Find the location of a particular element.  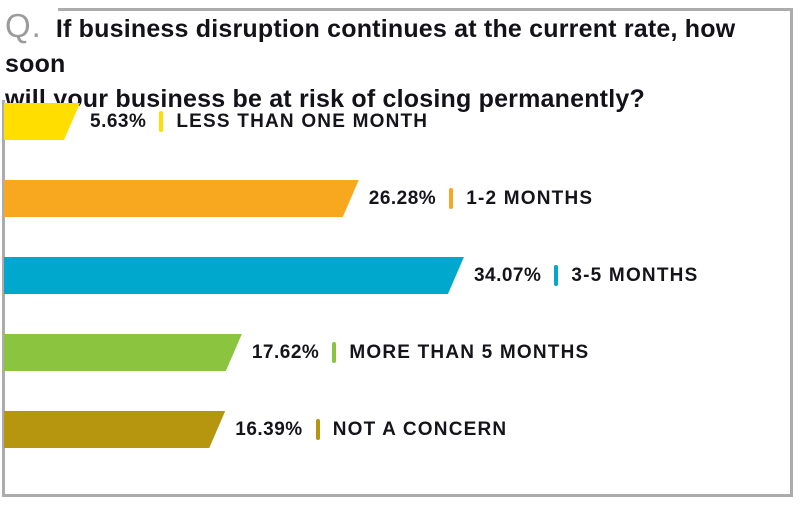

bar-row: 5.63% LESS THAN ONE MONTH is located at coordinates (399, 121).